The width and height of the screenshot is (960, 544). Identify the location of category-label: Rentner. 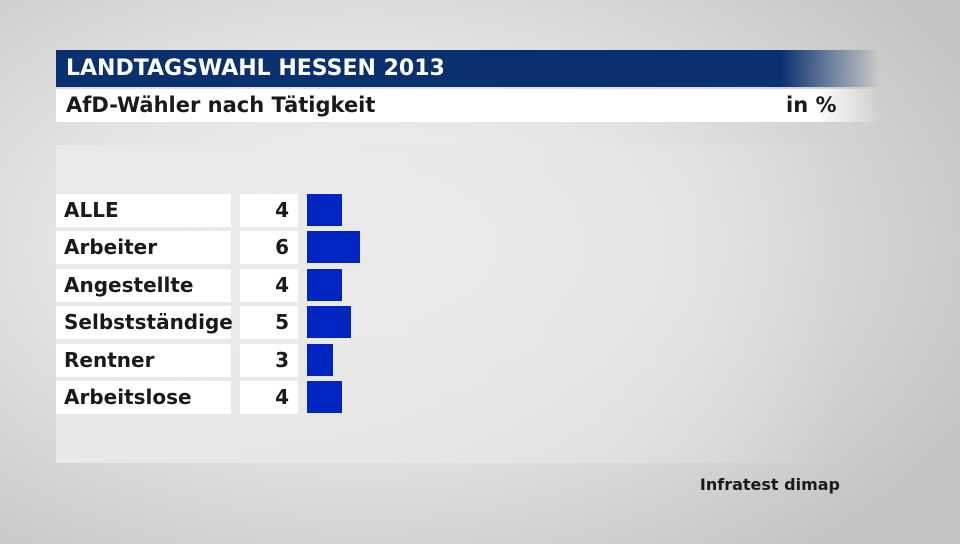
(143, 360).